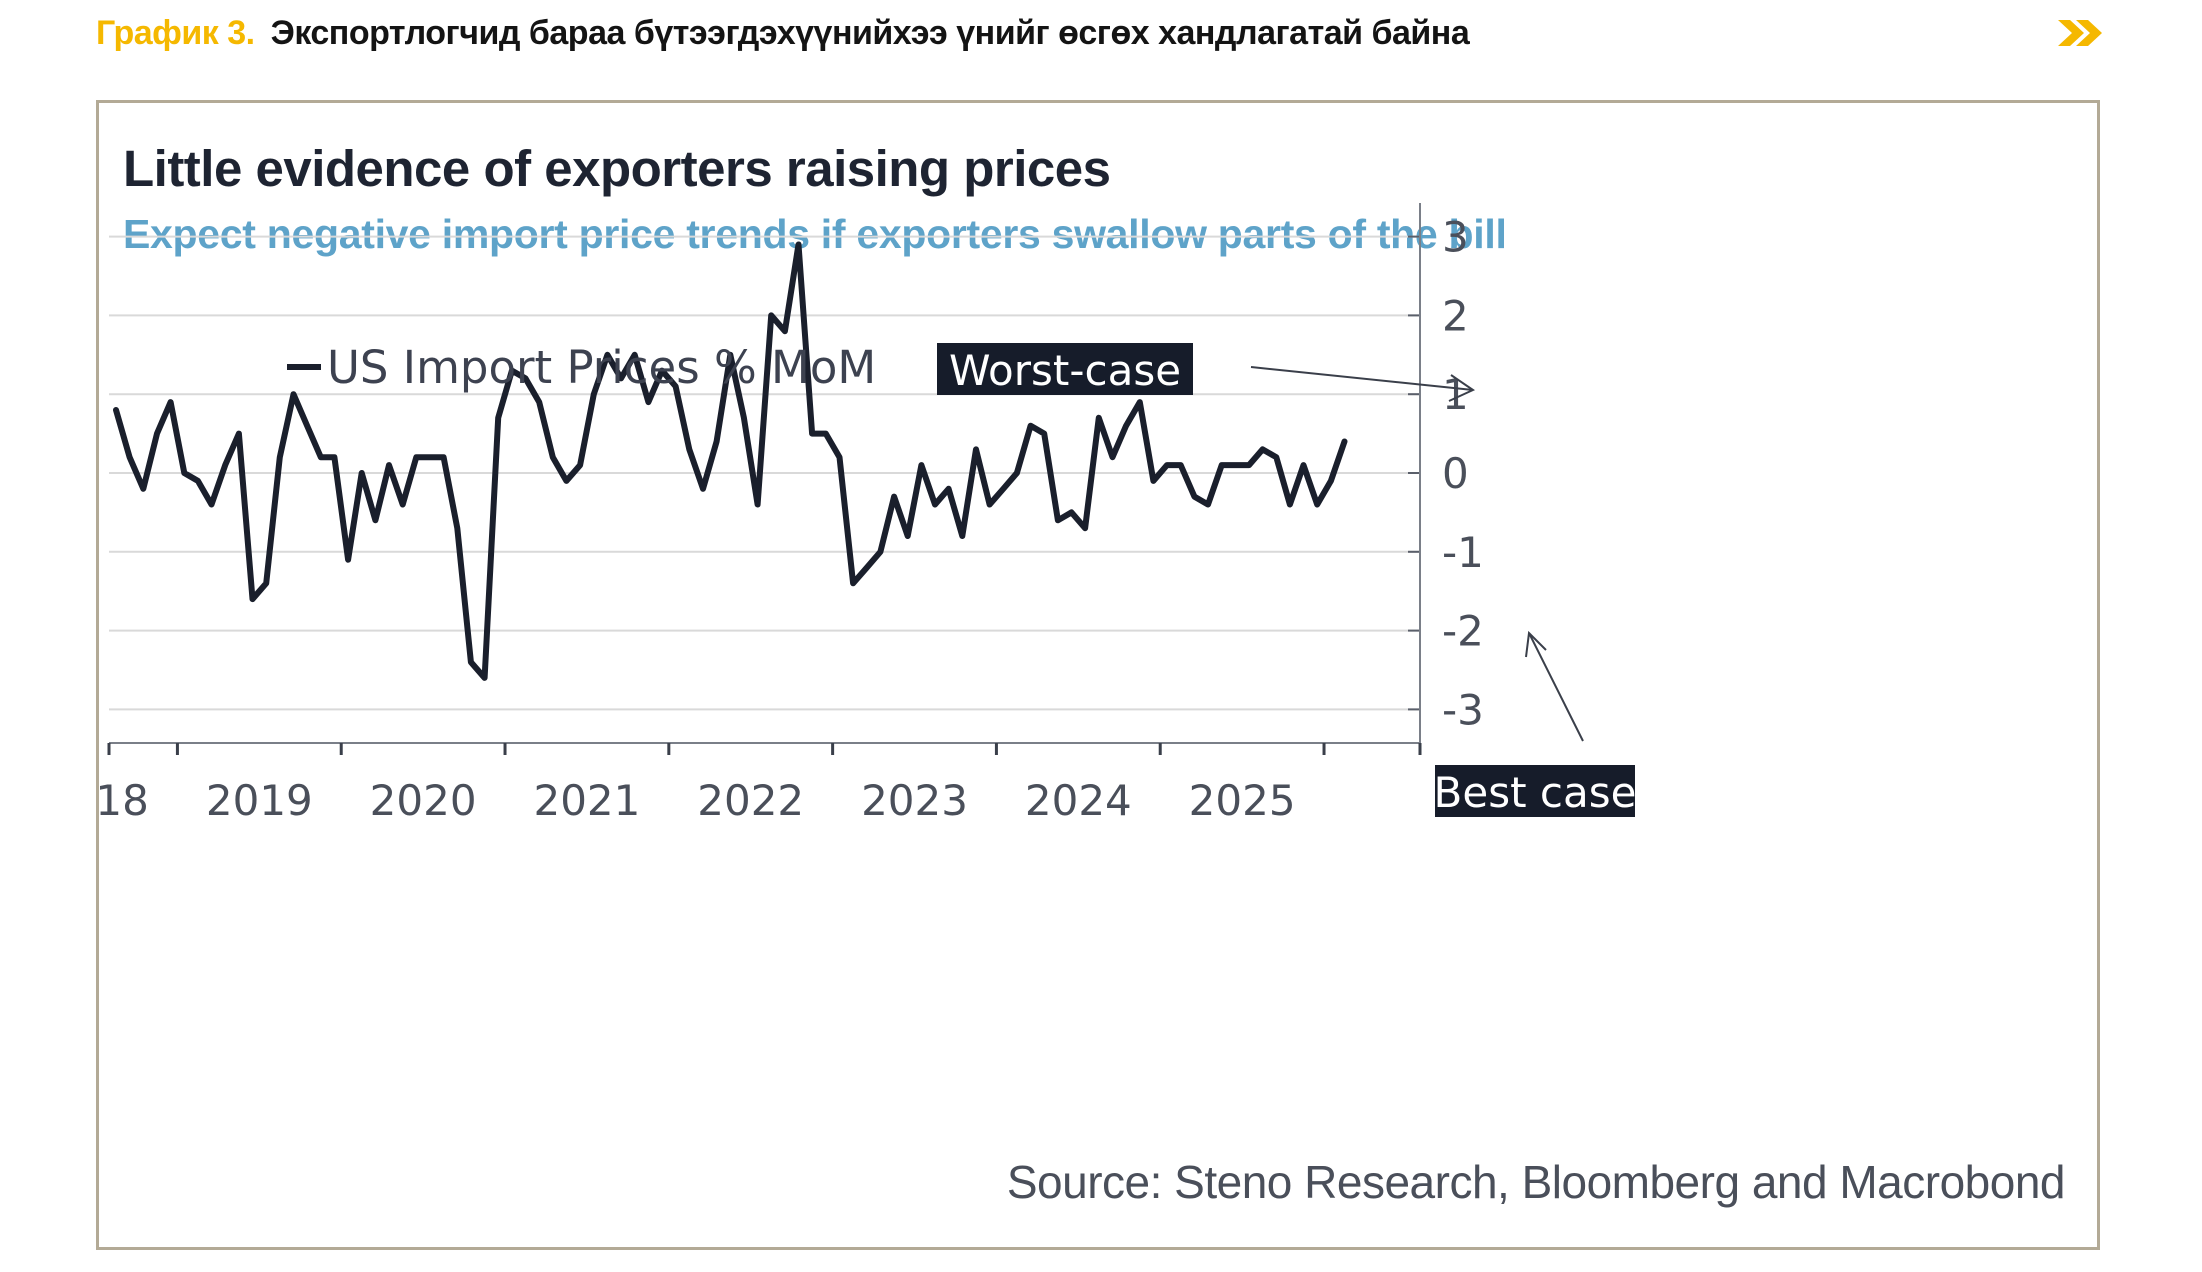 This screenshot has width=2202, height=1272. Describe the element at coordinates (1463, 631) in the screenshot. I see `y-tick-label: -2` at that location.